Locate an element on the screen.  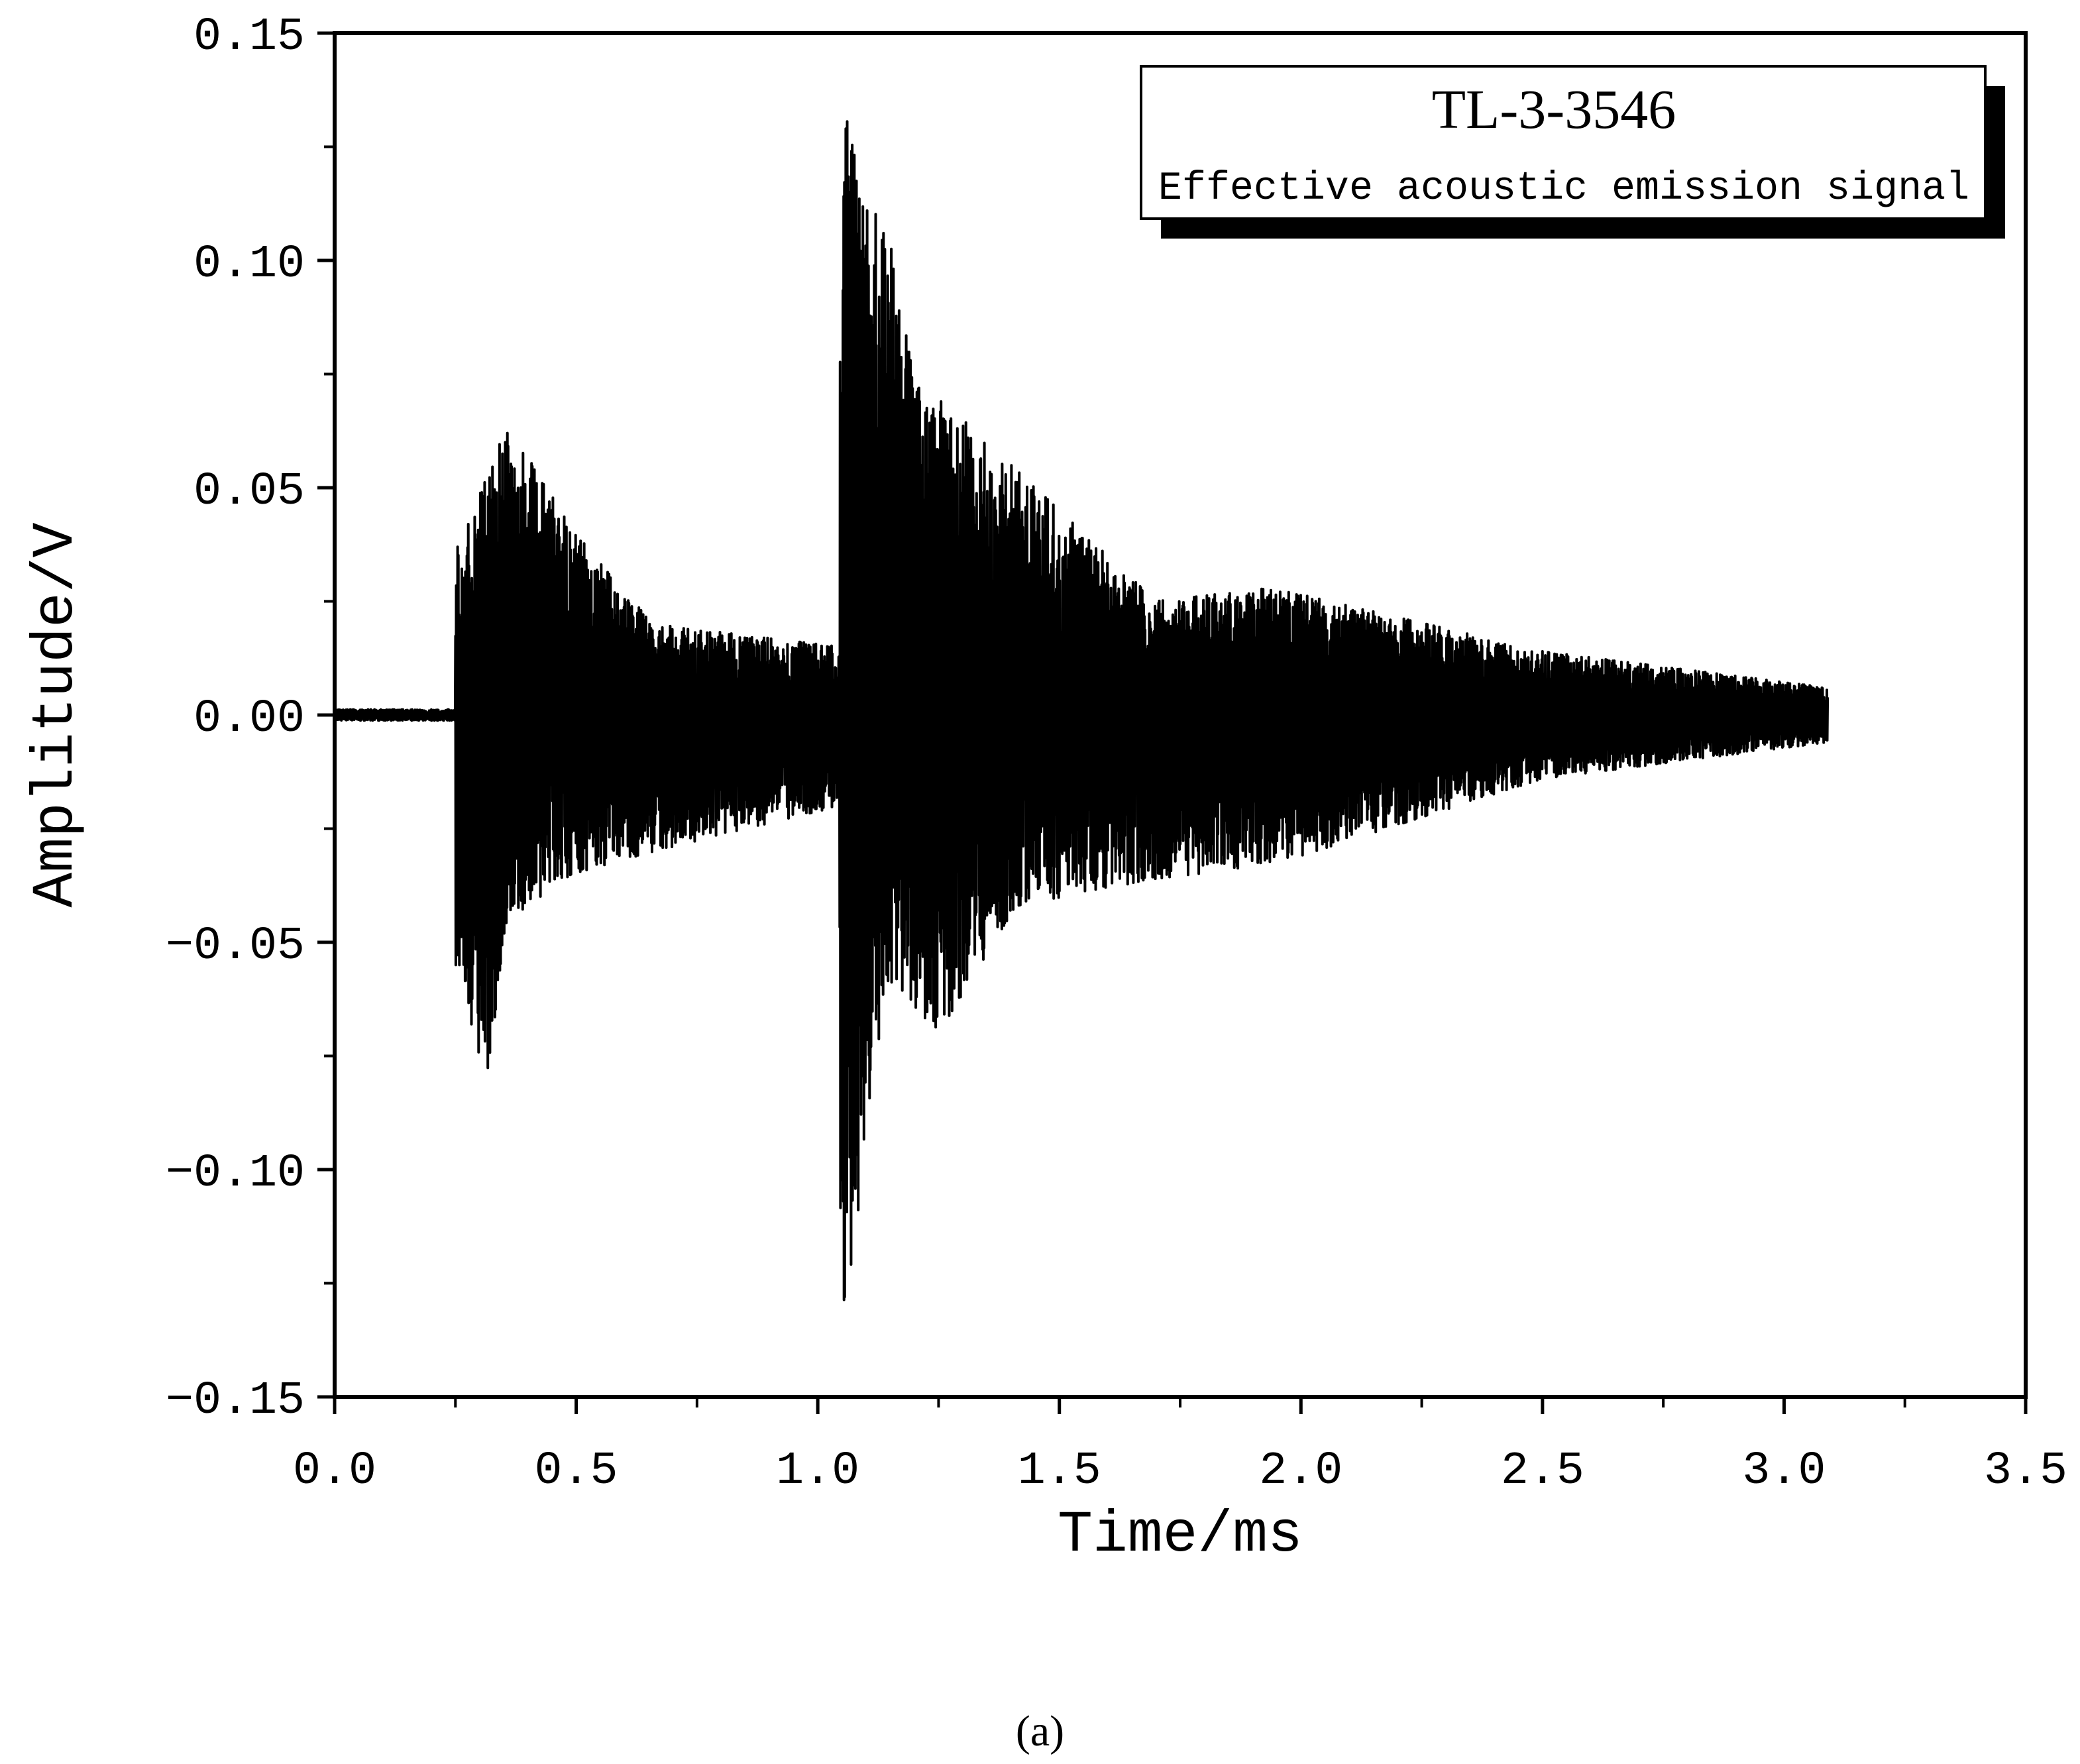
legend-title: TL-3-3546 is located at coordinates (1554, 109).